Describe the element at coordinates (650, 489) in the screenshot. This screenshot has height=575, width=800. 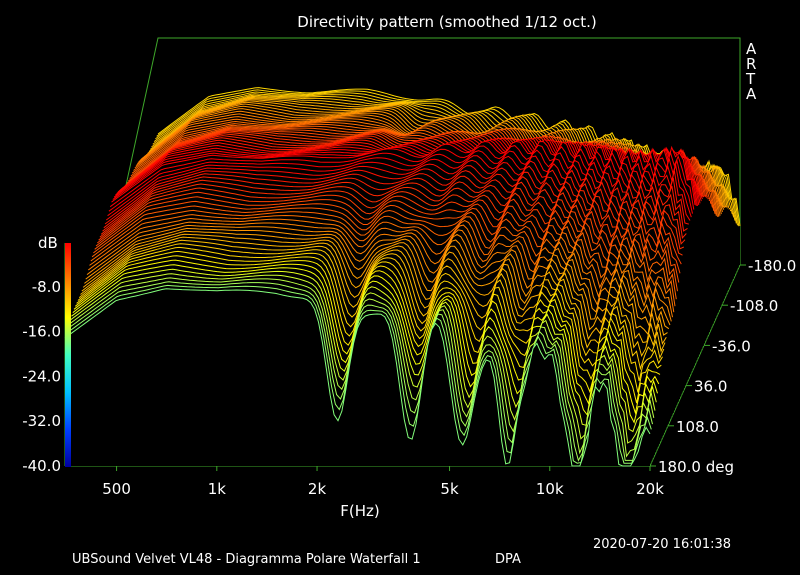
I see `x-tick-label: 20k` at that location.